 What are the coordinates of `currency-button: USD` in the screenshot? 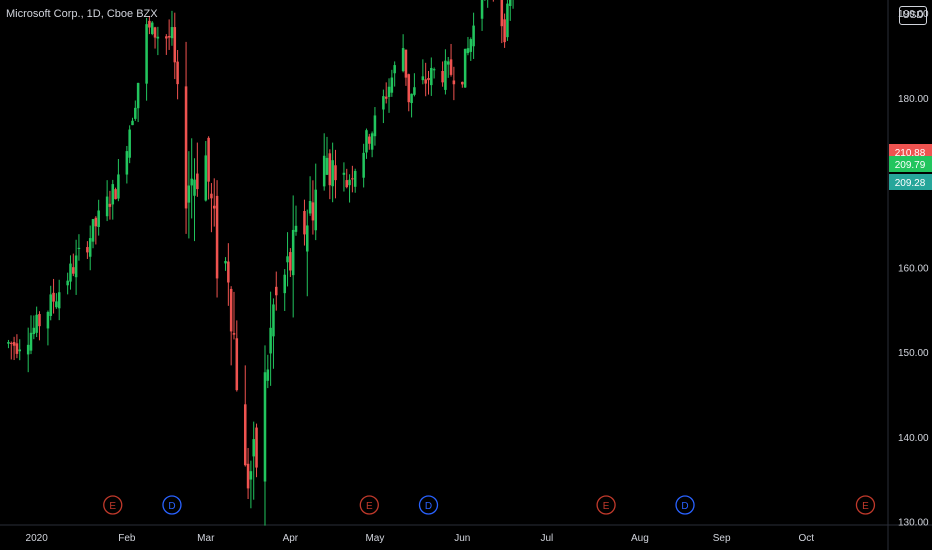 It's located at (913, 15).